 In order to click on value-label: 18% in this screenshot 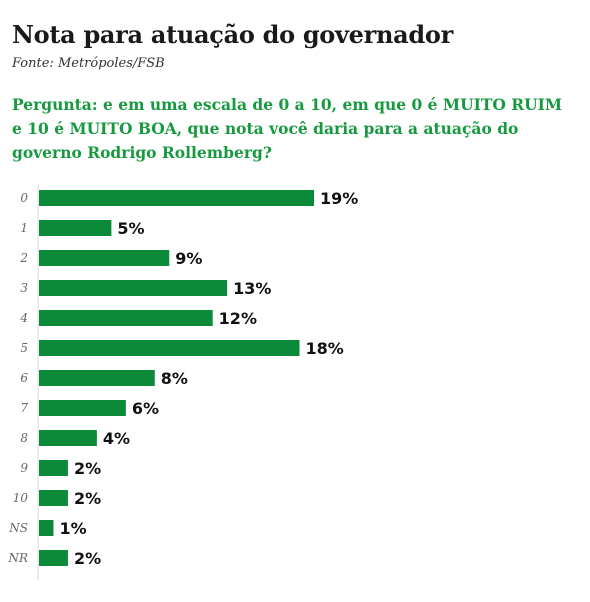, I will do `click(325, 348)`.